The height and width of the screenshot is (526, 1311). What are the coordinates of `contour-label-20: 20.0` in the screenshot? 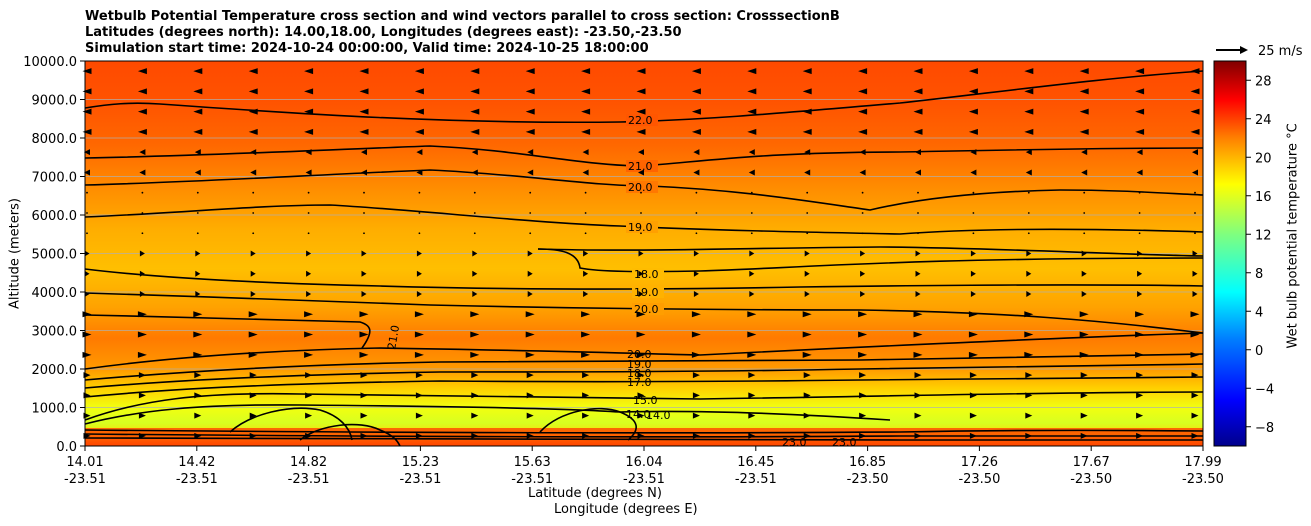 It's located at (640, 187).